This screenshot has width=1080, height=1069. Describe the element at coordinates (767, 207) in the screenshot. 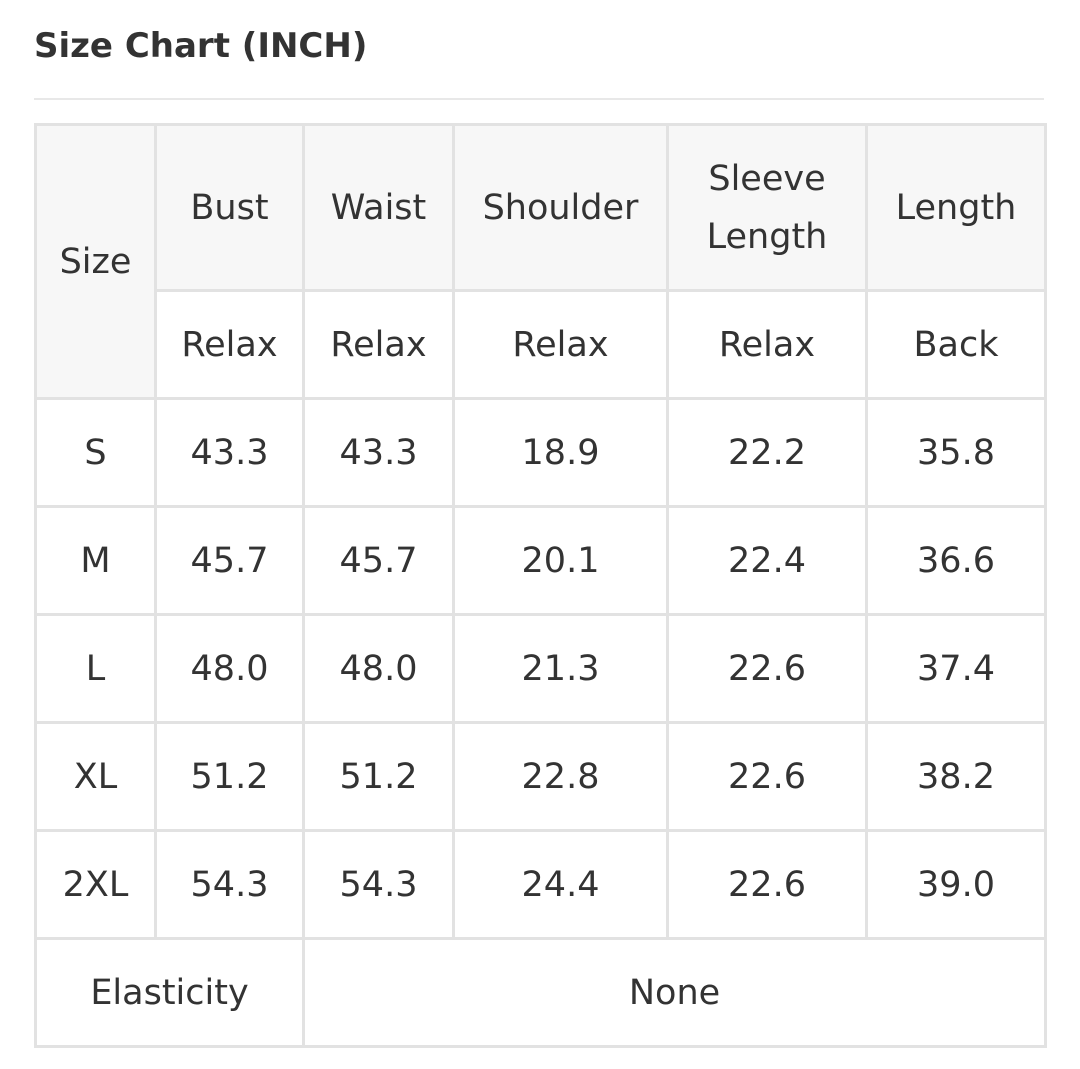

I see `column-header: Sleeve Length` at that location.